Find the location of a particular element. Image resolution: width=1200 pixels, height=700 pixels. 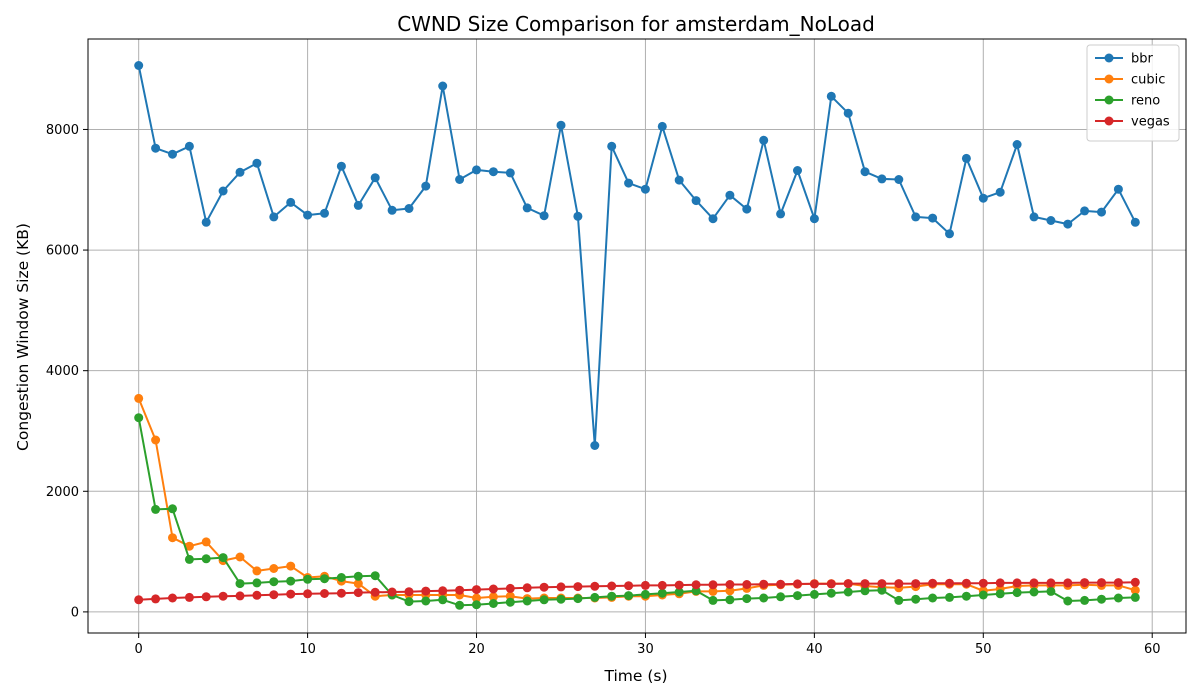

x-tick-label: 0 is located at coordinates (139, 649).